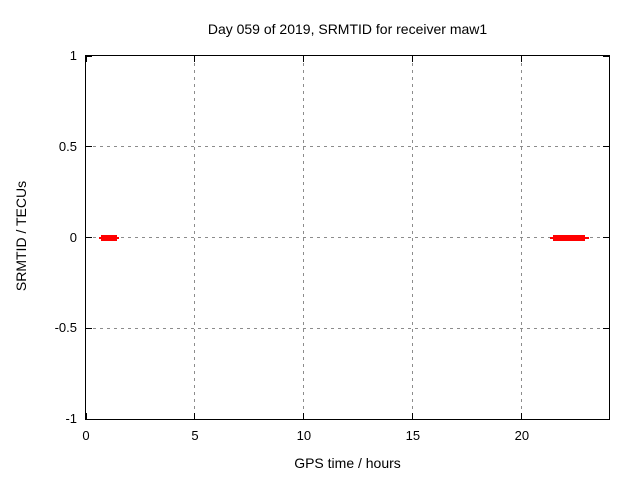 The height and width of the screenshot is (480, 640). Describe the element at coordinates (73, 237) in the screenshot. I see `y-tick-label: 0` at that location.